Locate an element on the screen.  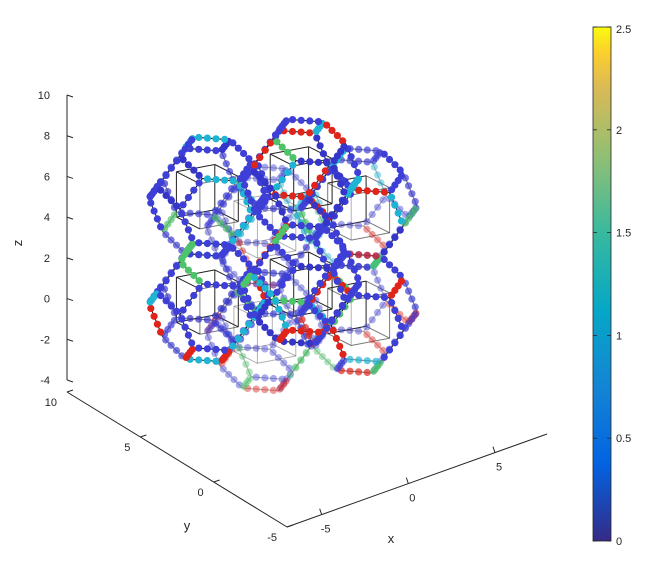
x-tick-mark is located at coordinates (321, 511).